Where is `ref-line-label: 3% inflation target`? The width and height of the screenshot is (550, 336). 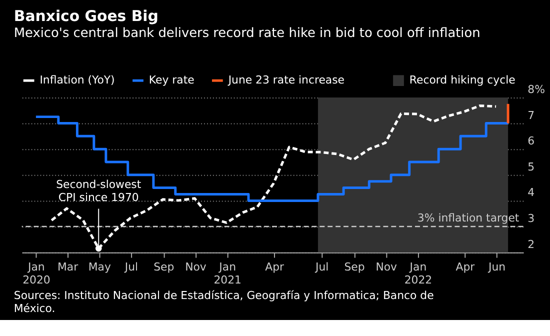 ref-line-label: 3% inflation target is located at coordinates (468, 218).